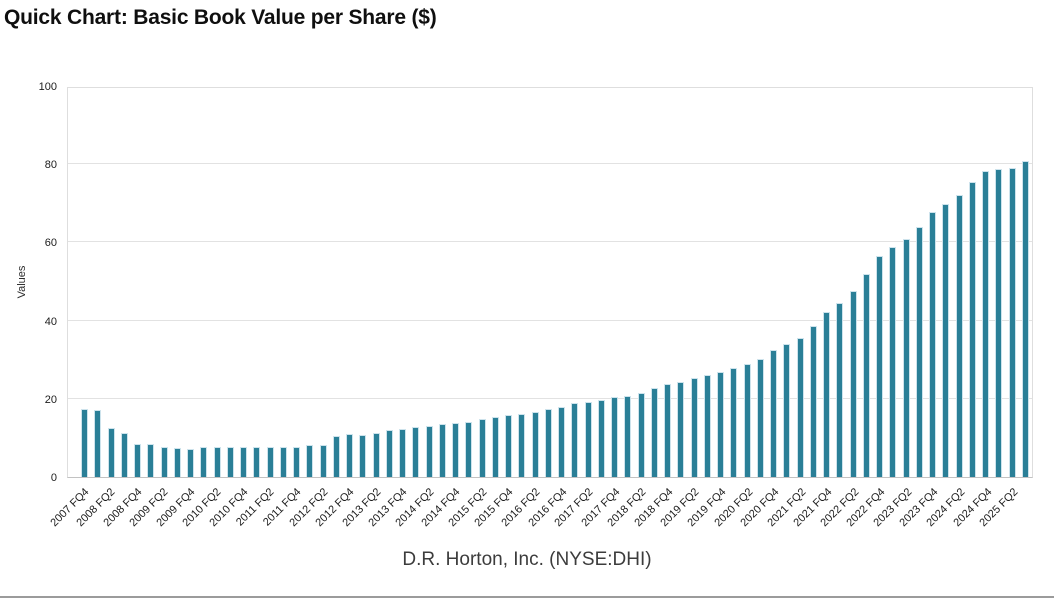 Image resolution: width=1054 pixels, height=610 pixels. What do you see at coordinates (527, 597) in the screenshot?
I see `bottom-divider` at bounding box center [527, 597].